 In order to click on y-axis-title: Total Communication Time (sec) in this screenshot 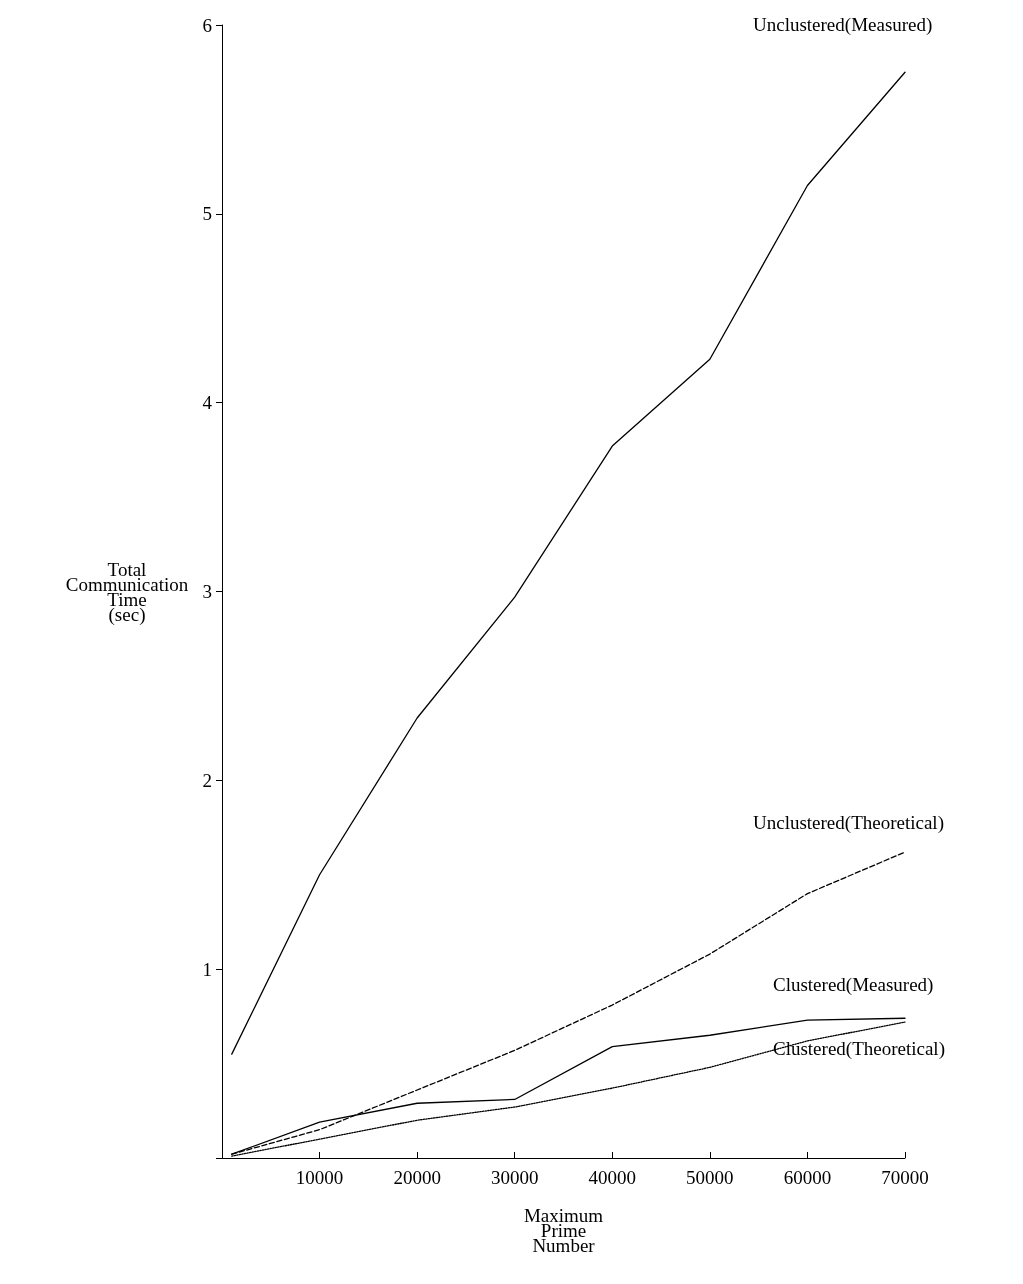, I will do `click(127, 592)`.